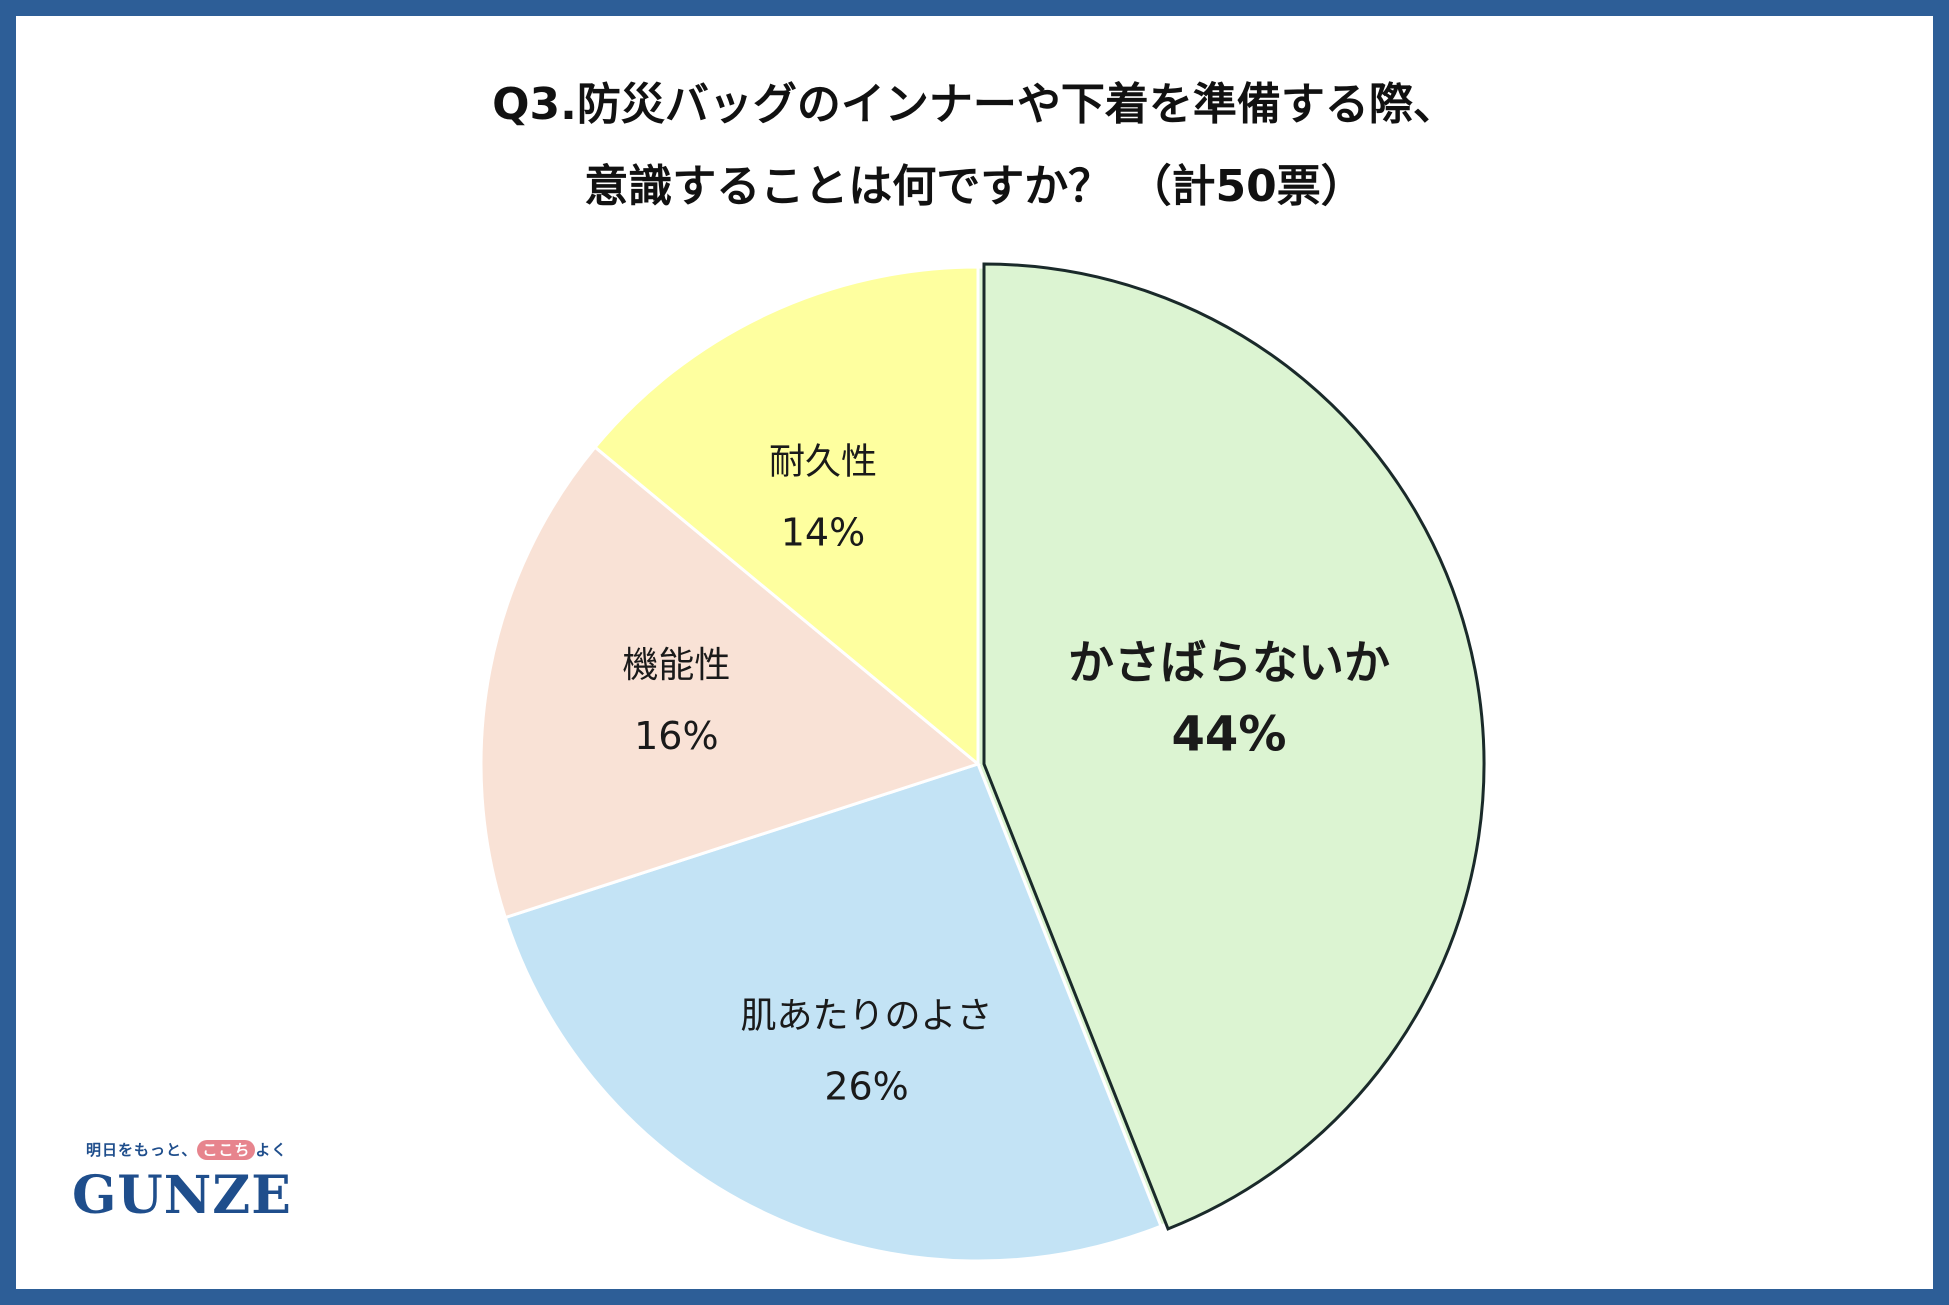  What do you see at coordinates (271, 1150) in the screenshot?
I see `logo-tagline-post: よく` at bounding box center [271, 1150].